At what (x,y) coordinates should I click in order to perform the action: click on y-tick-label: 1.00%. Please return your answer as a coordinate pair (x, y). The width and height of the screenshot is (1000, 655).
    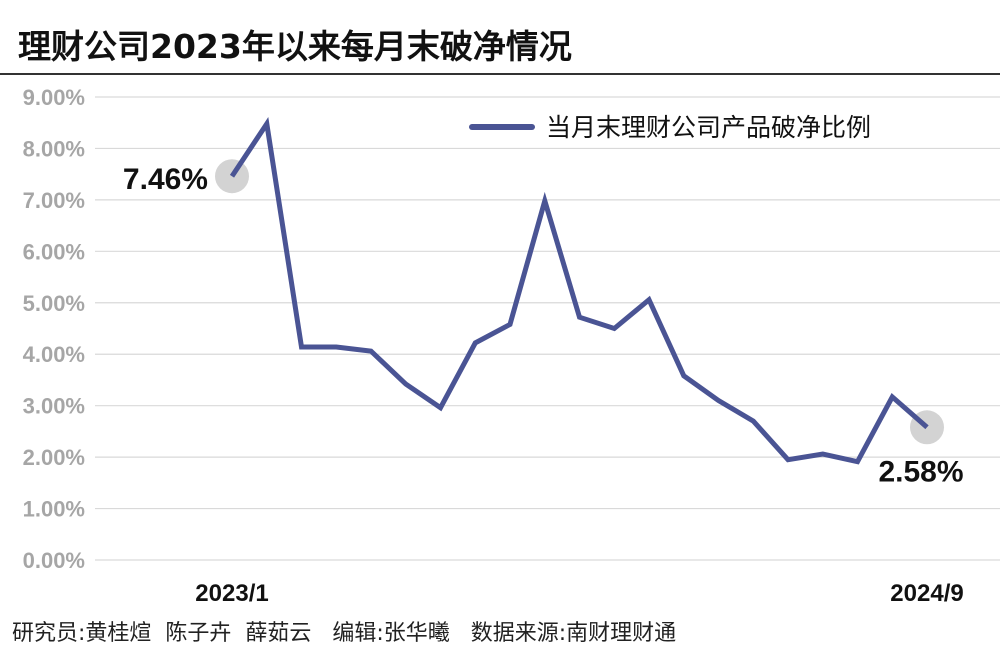
    Looking at the image, I should click on (54, 509).